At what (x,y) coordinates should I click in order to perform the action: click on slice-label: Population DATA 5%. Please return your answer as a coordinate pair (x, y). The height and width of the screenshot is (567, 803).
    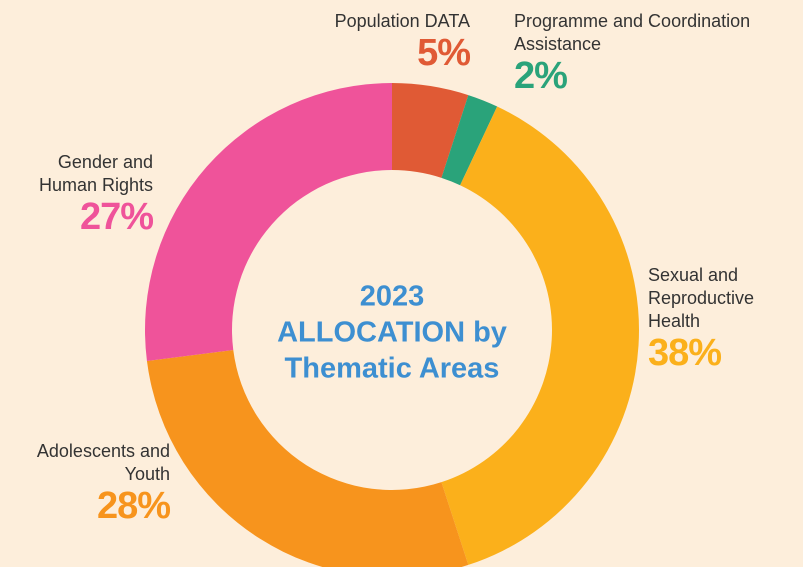
    Looking at the image, I should click on (370, 42).